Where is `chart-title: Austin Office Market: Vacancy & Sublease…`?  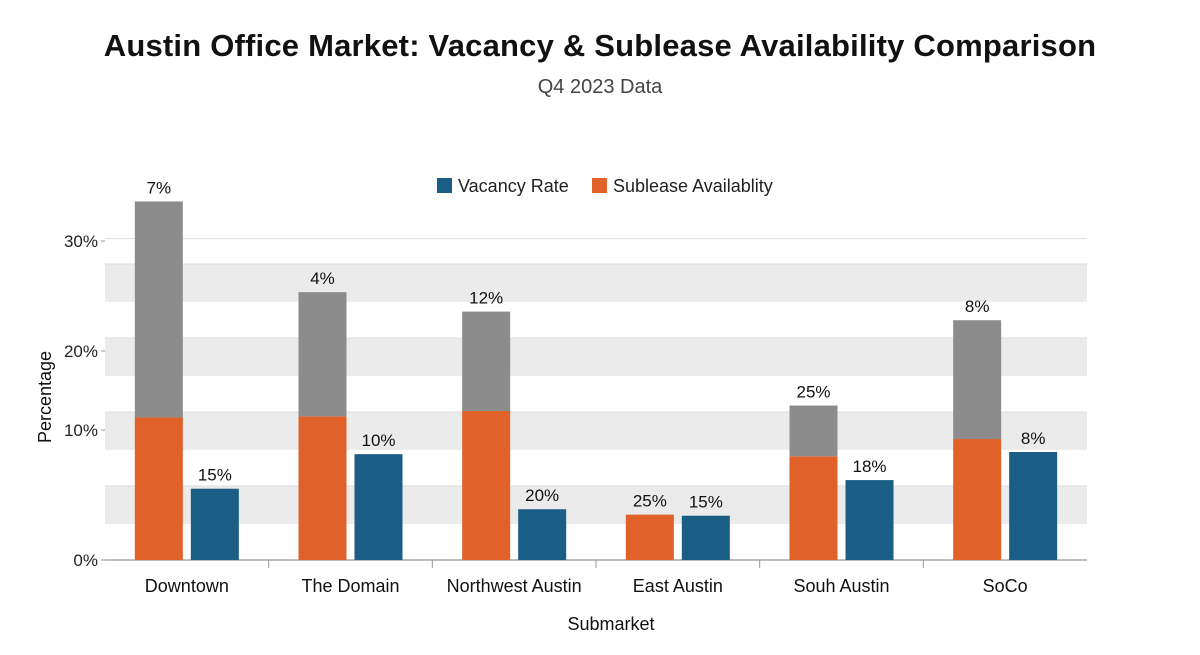
chart-title: Austin Office Market: Vacancy & Sublease… is located at coordinates (600, 45).